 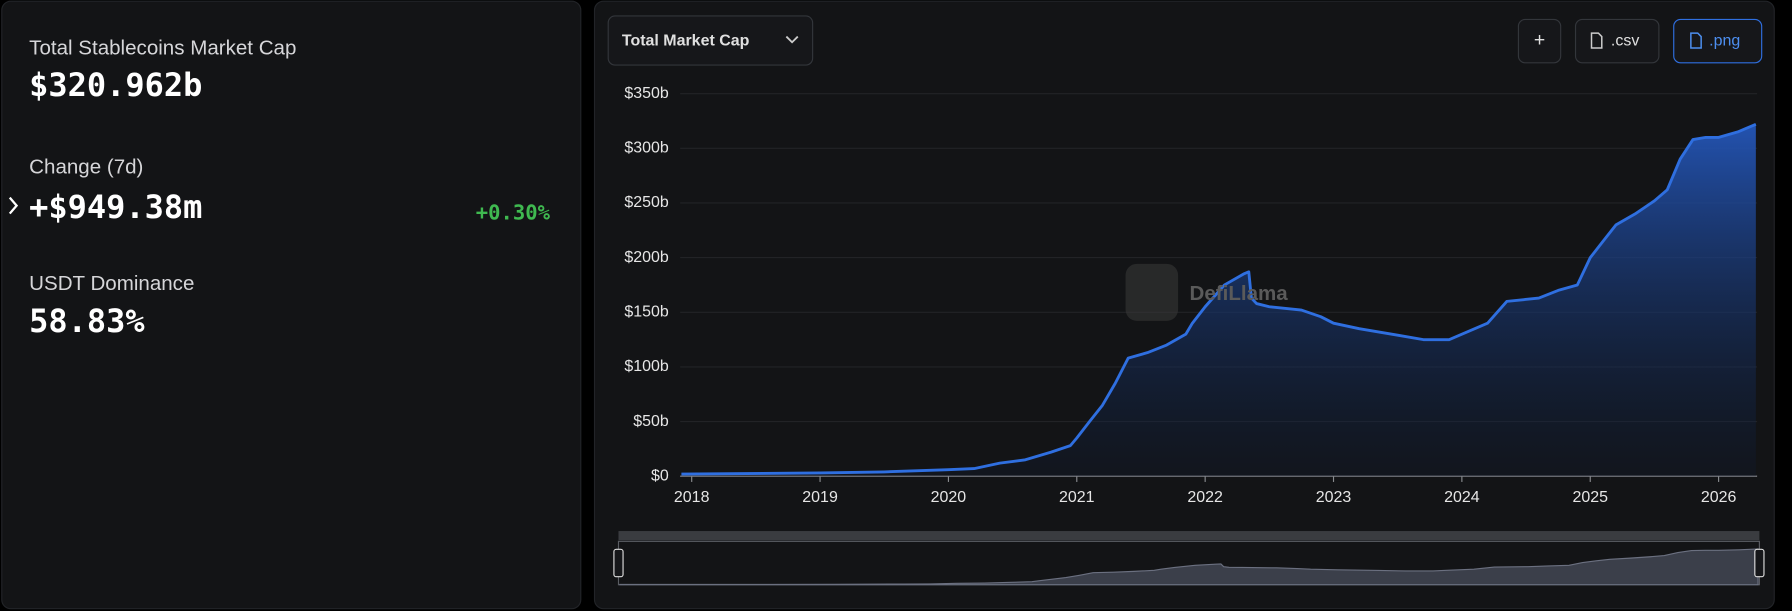 What do you see at coordinates (692, 497) in the screenshot?
I see `x-tick-label: 2018` at bounding box center [692, 497].